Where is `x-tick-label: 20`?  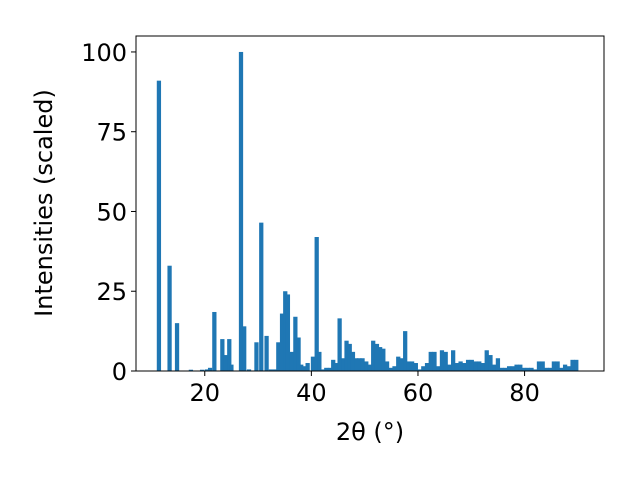
x-tick-label: 20 is located at coordinates (204, 393).